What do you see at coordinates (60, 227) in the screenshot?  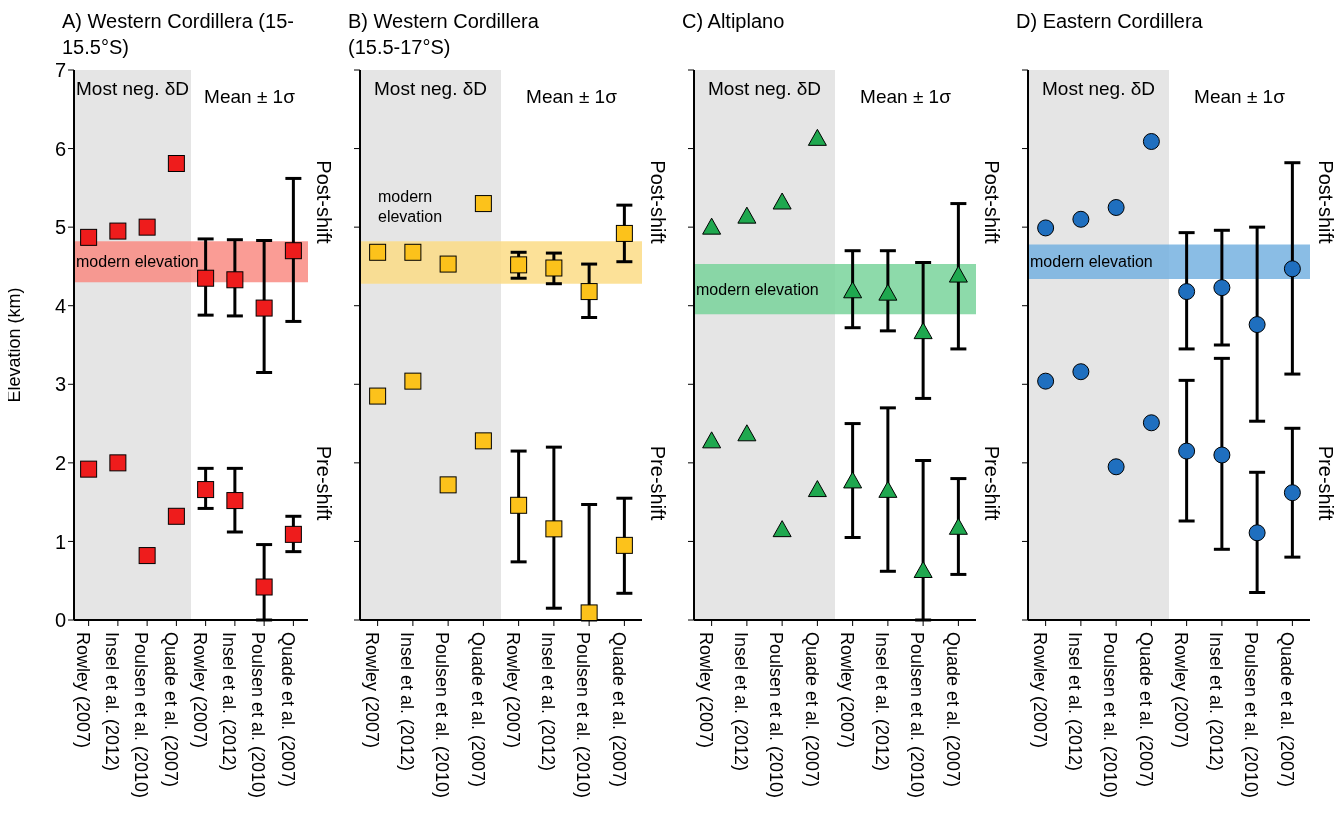 I see `y-tick-label: 5` at bounding box center [60, 227].